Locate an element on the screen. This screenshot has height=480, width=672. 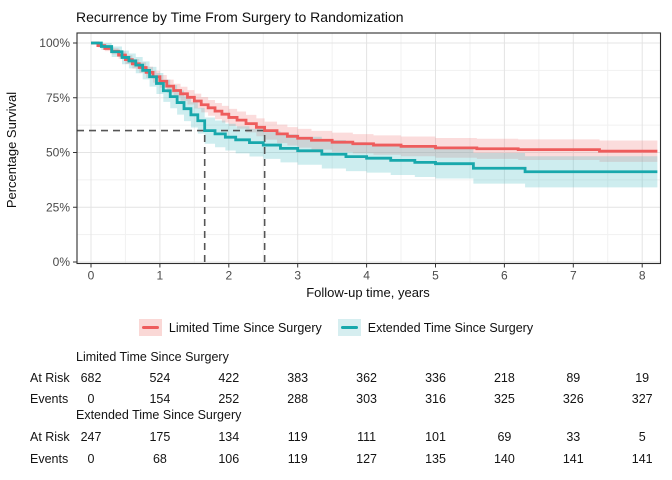
risk-value: 303 is located at coordinates (367, 399).